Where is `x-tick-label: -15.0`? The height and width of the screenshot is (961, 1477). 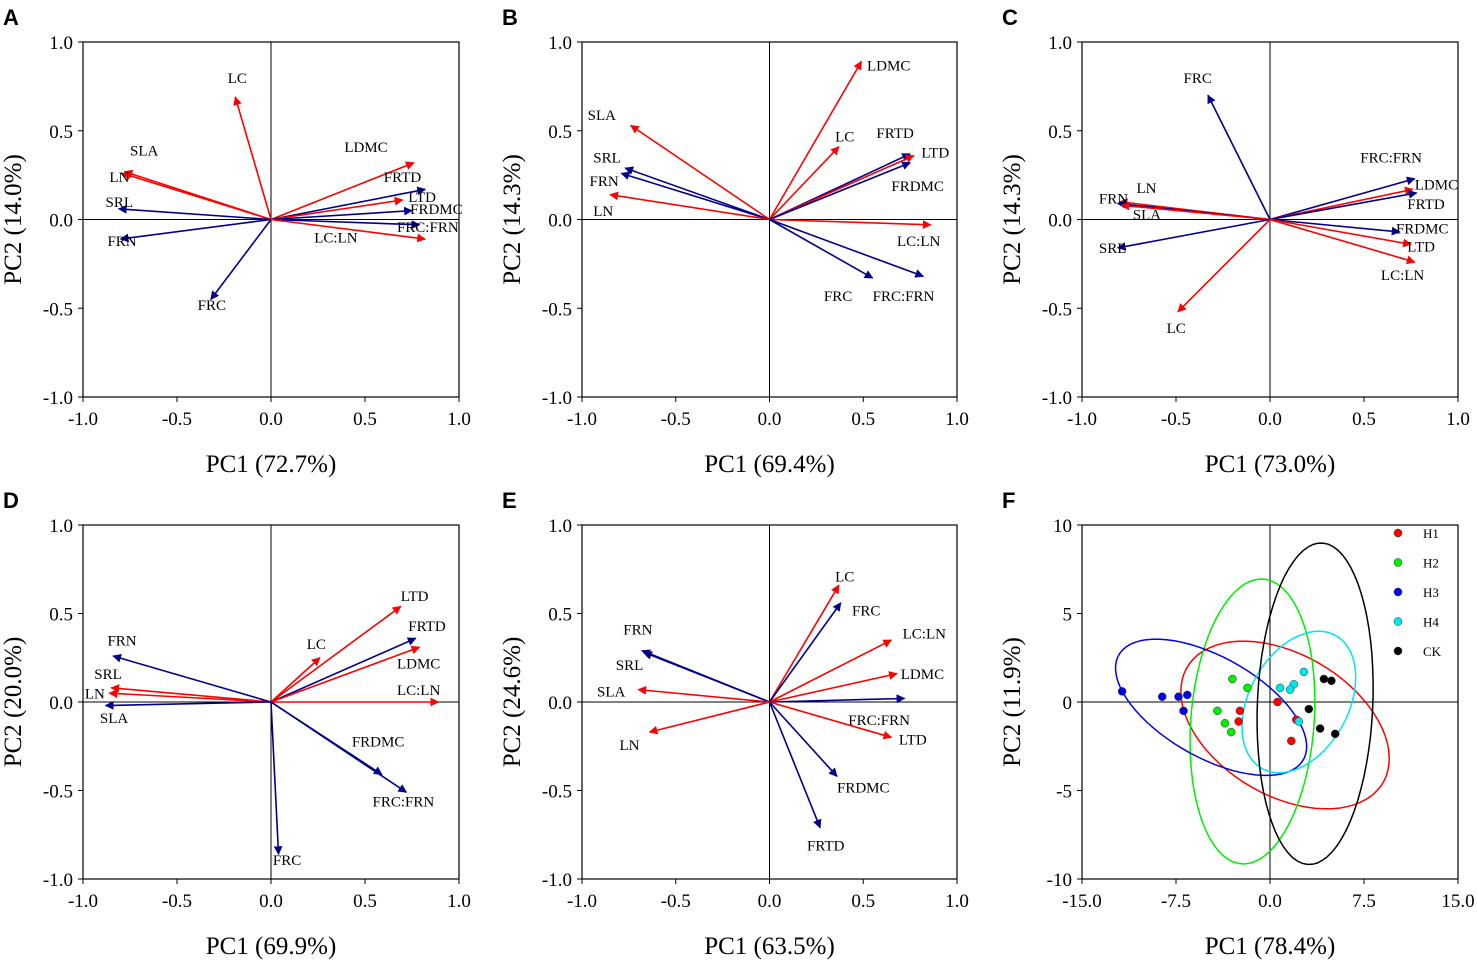 x-tick-label: -15.0 is located at coordinates (1082, 901).